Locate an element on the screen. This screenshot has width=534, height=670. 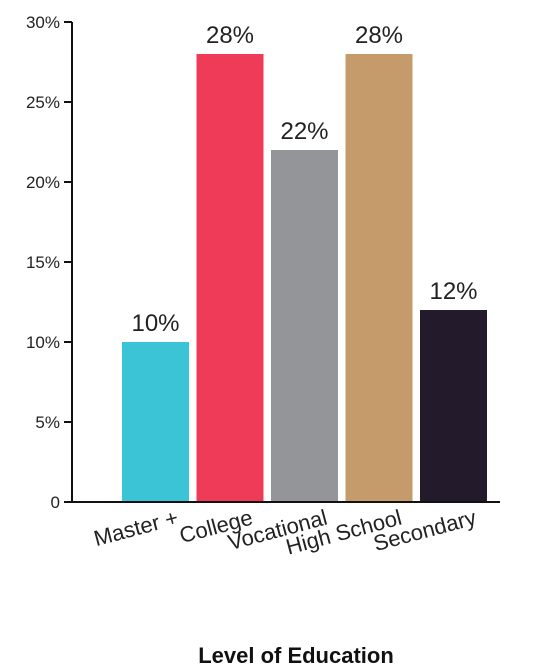
y-tick-label: 0 is located at coordinates (55, 502).